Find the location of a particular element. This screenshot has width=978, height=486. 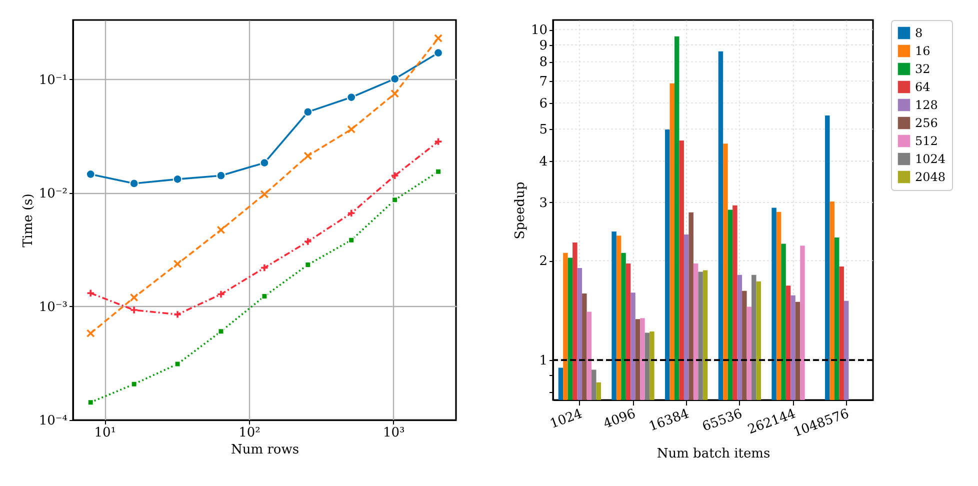

y-tick-label: 6 is located at coordinates (543, 104).